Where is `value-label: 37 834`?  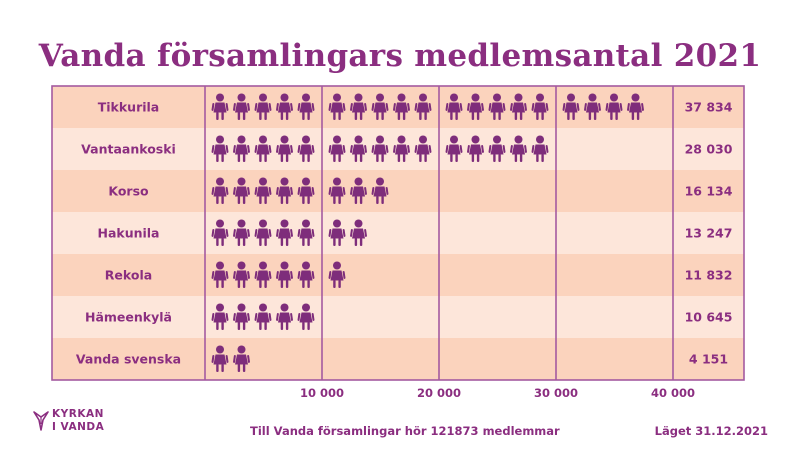 value-label: 37 834 is located at coordinates (709, 107).